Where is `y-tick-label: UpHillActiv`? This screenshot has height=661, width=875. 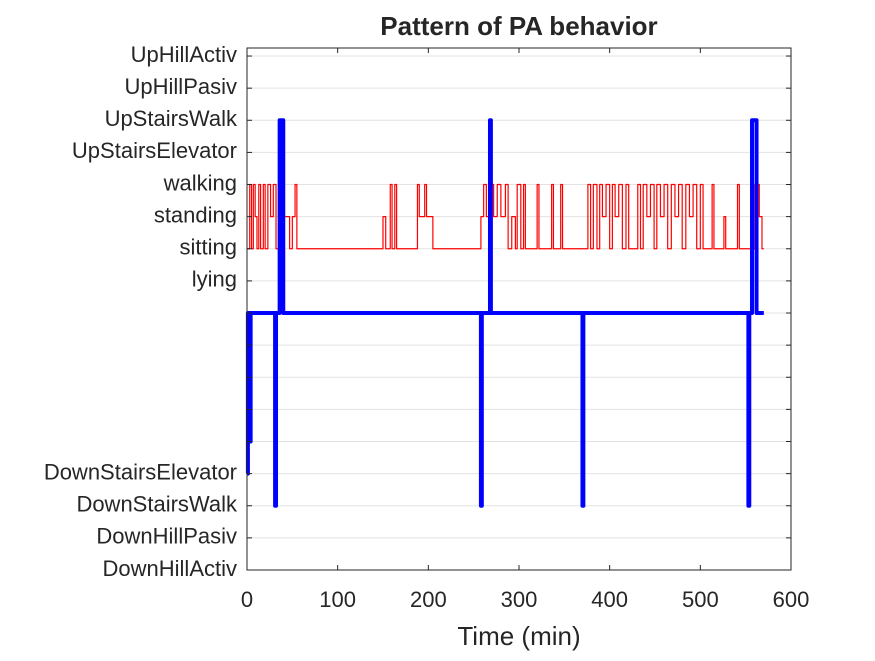
y-tick-label: UpHillActiv is located at coordinates (184, 54).